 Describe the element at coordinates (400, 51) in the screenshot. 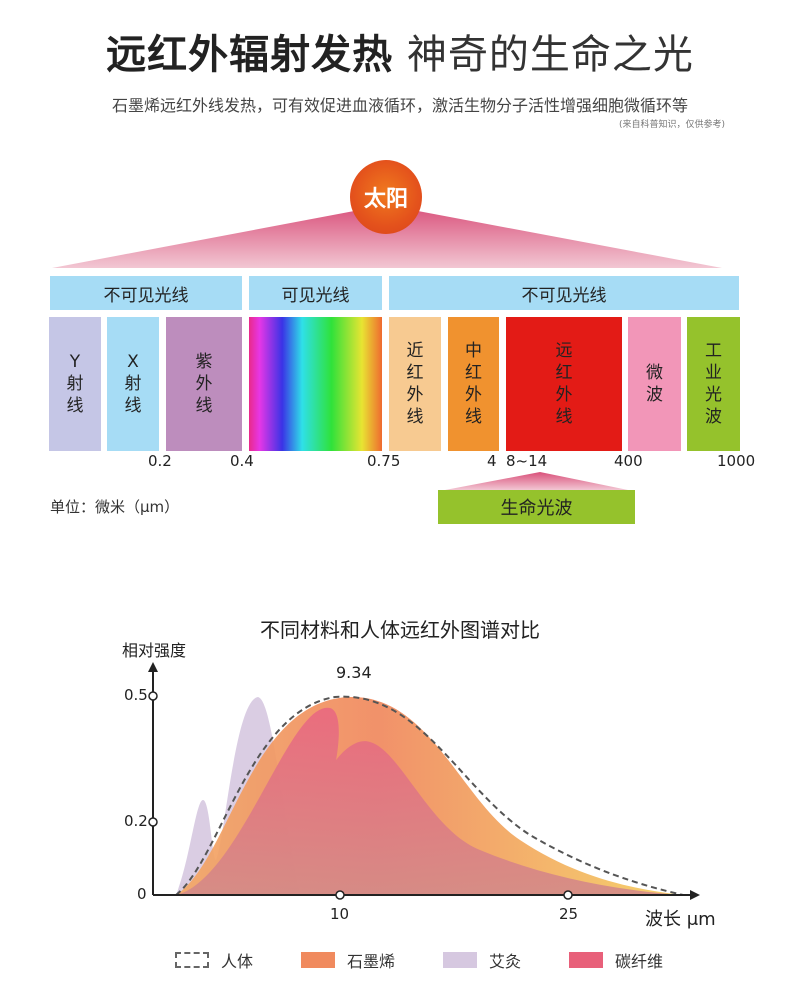

I see `page-title: 远红外辐射发热 神奇的生命之光` at that location.